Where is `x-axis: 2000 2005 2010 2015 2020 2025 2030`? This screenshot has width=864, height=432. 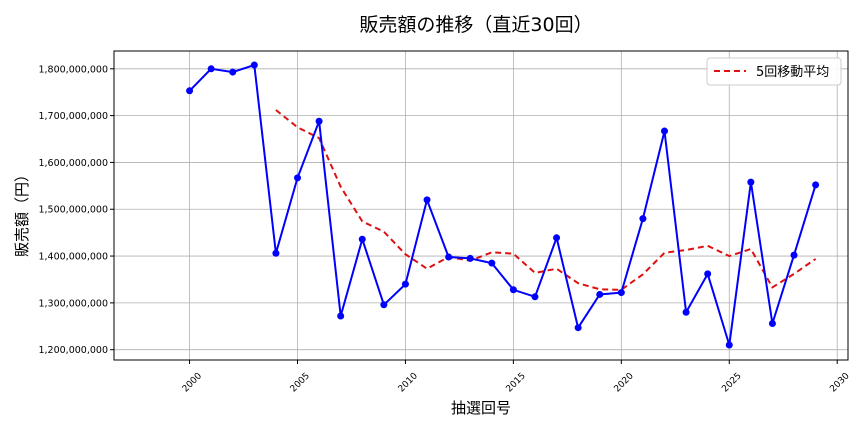
x-axis: 2000 2005 2010 2015 2020 2025 2030 is located at coordinates (516, 377).